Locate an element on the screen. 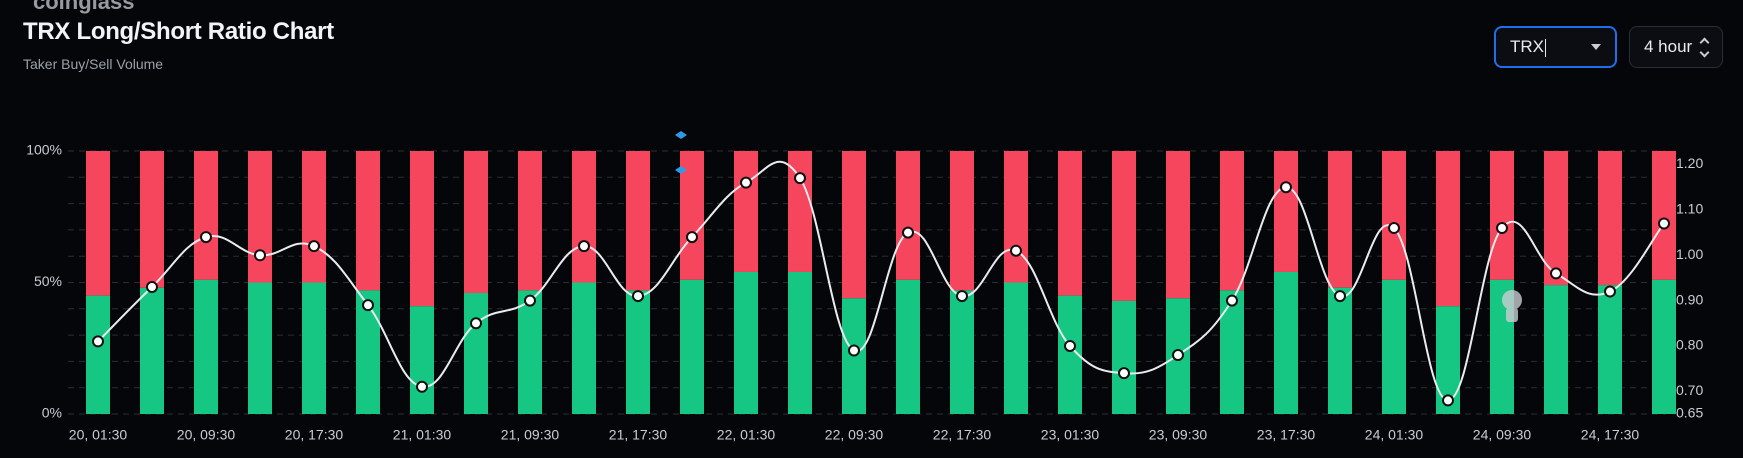 The width and height of the screenshot is (1743, 458). chart-subtitle: Taker Buy/Sell Volume is located at coordinates (93, 64).